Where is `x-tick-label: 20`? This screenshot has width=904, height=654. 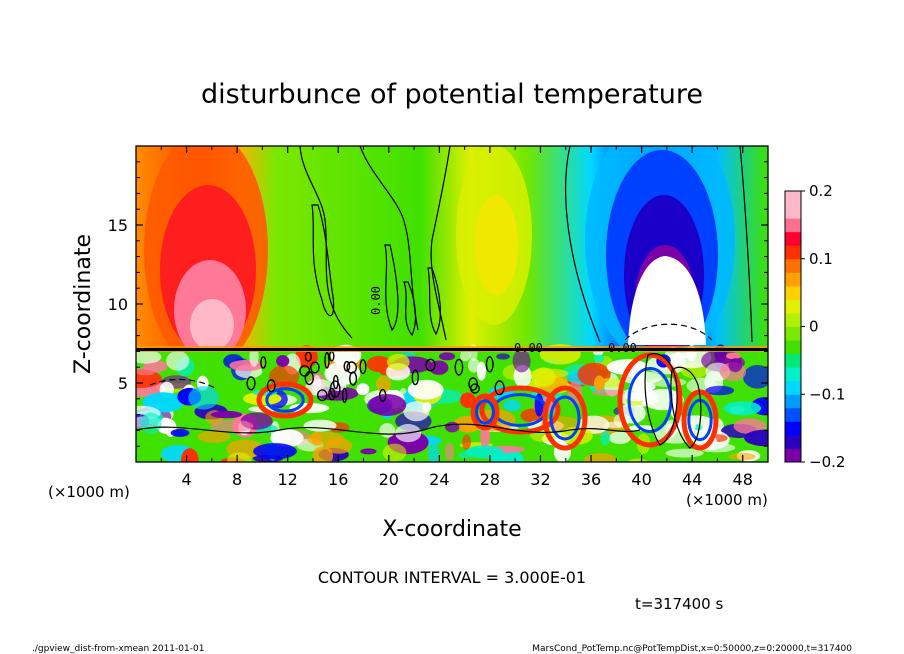 x-tick-label: 20 is located at coordinates (389, 479).